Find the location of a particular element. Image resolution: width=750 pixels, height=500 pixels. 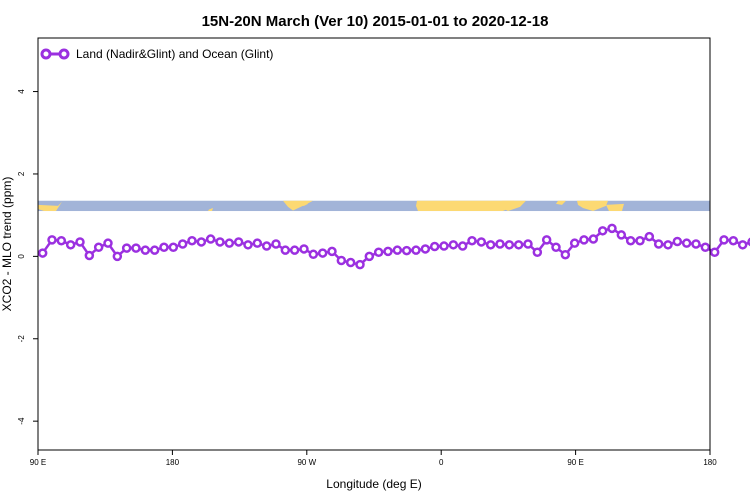

x-tick-label: 0 is located at coordinates (441, 462).